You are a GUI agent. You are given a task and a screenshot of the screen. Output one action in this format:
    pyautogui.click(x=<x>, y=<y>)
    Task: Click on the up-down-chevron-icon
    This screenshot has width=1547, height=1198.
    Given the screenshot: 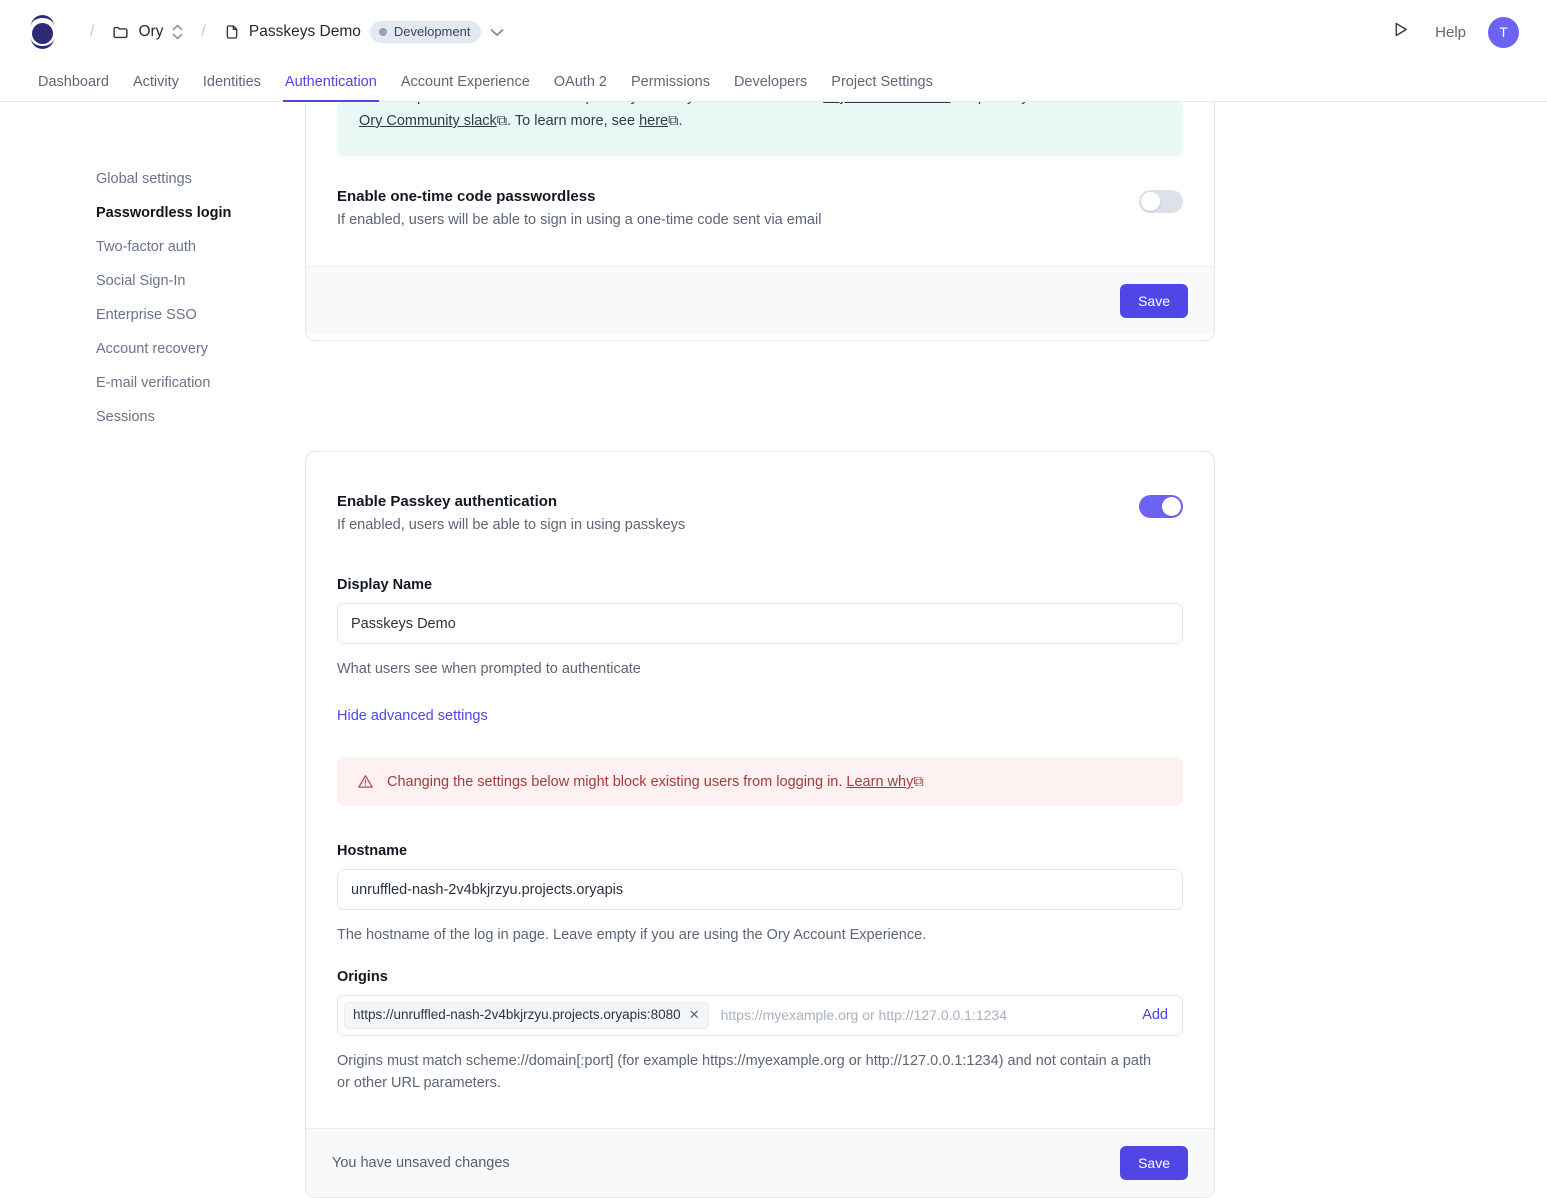 What is the action you would take?
    pyautogui.click(x=177, y=32)
    